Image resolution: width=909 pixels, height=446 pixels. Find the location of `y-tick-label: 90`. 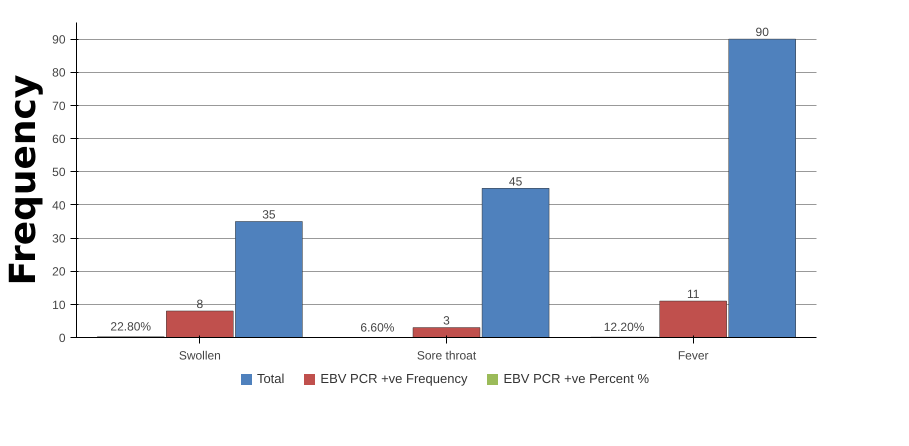

y-tick-label: 90 is located at coordinates (59, 39).